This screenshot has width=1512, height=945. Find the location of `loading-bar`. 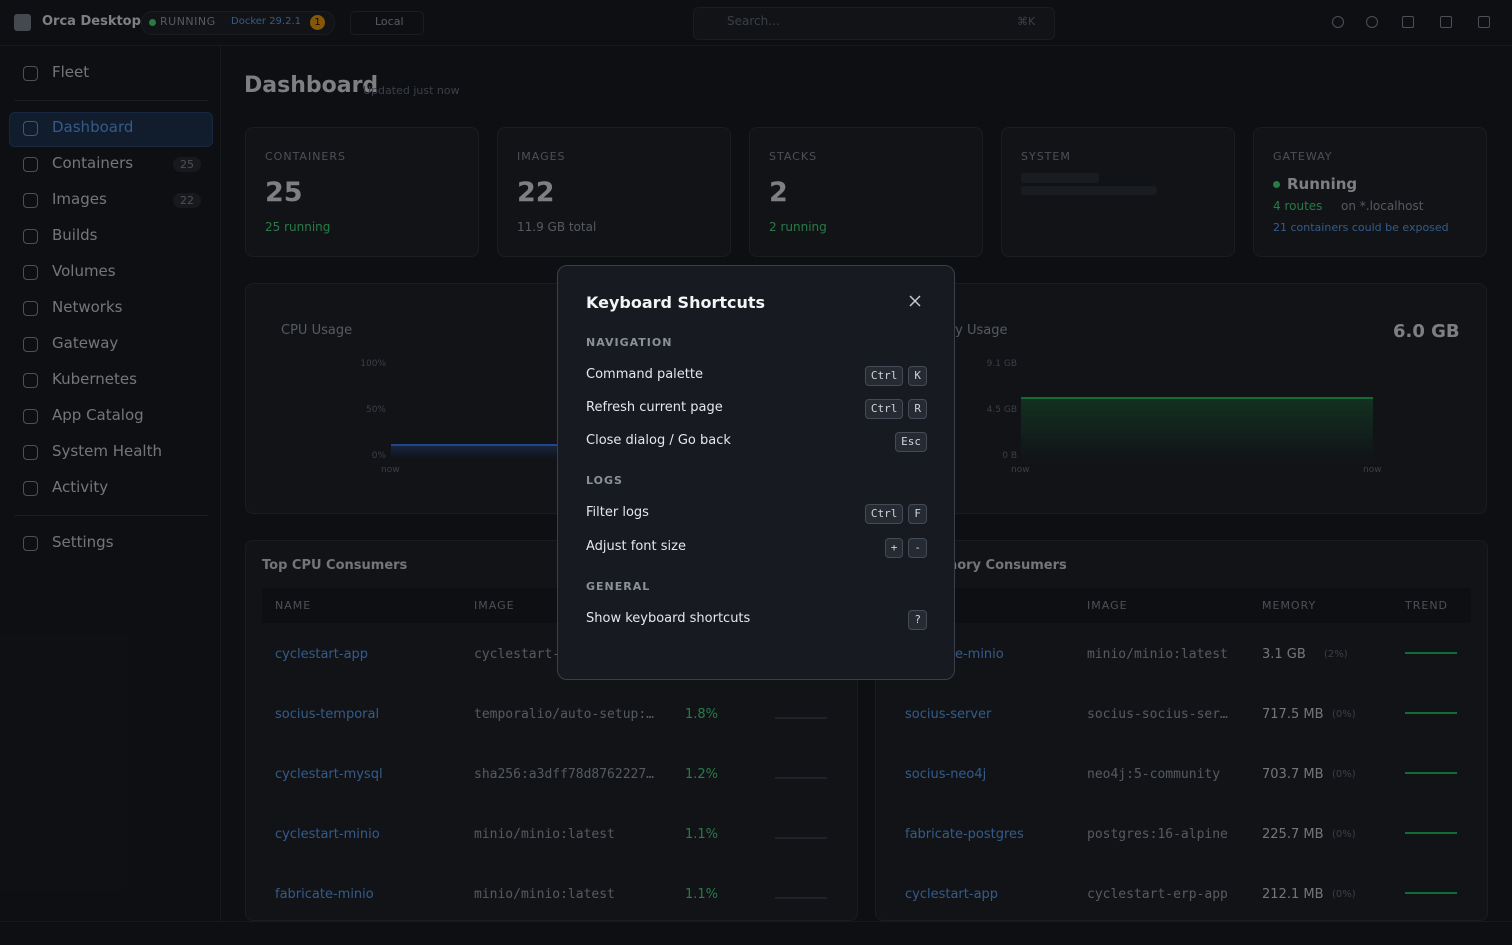

loading-bar is located at coordinates (1060, 178).